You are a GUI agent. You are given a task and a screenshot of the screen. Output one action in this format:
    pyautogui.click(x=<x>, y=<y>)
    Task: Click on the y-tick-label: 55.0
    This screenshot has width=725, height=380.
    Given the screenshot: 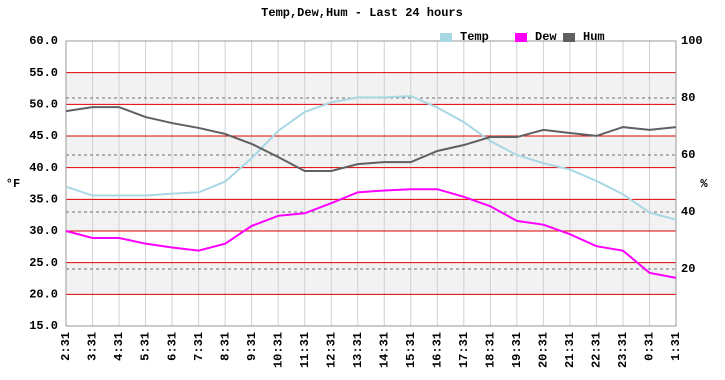 What is the action you would take?
    pyautogui.click(x=43, y=73)
    